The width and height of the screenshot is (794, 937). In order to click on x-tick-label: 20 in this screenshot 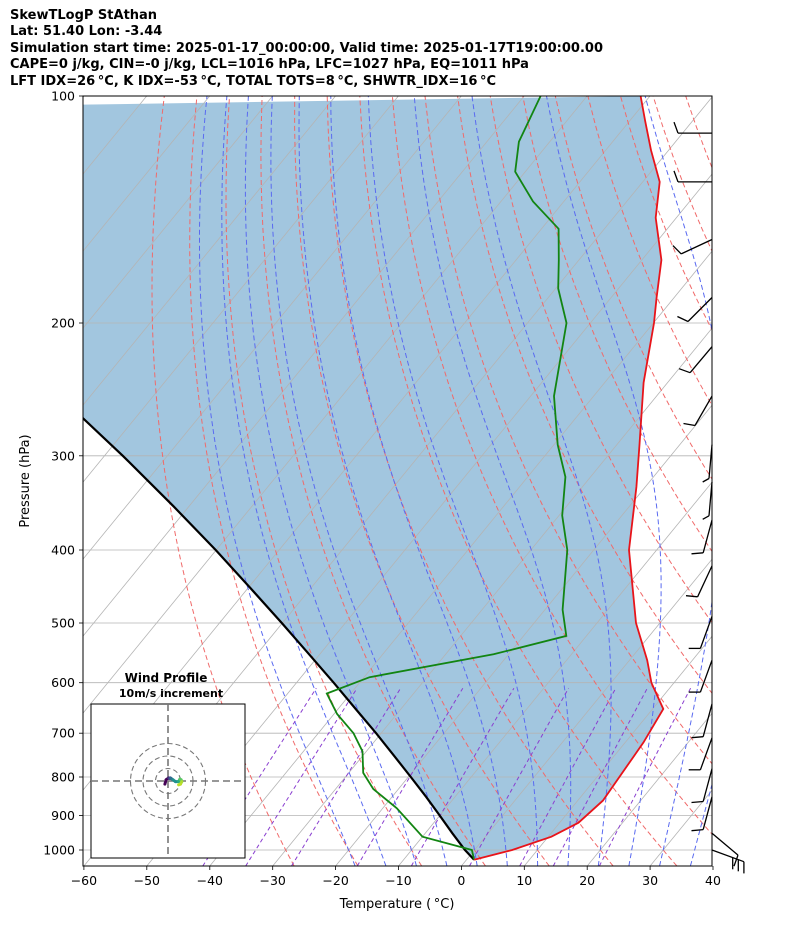, I will do `click(587, 880)`.